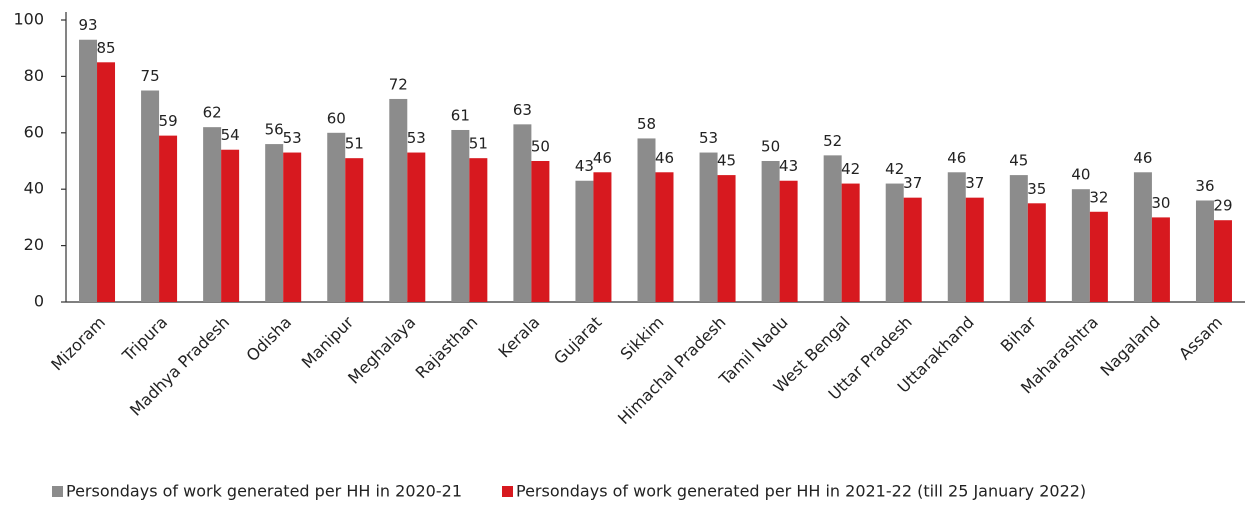 The image size is (1255, 516). What do you see at coordinates (144, 339) in the screenshot?
I see `x-tick-label: Tripura` at bounding box center [144, 339].